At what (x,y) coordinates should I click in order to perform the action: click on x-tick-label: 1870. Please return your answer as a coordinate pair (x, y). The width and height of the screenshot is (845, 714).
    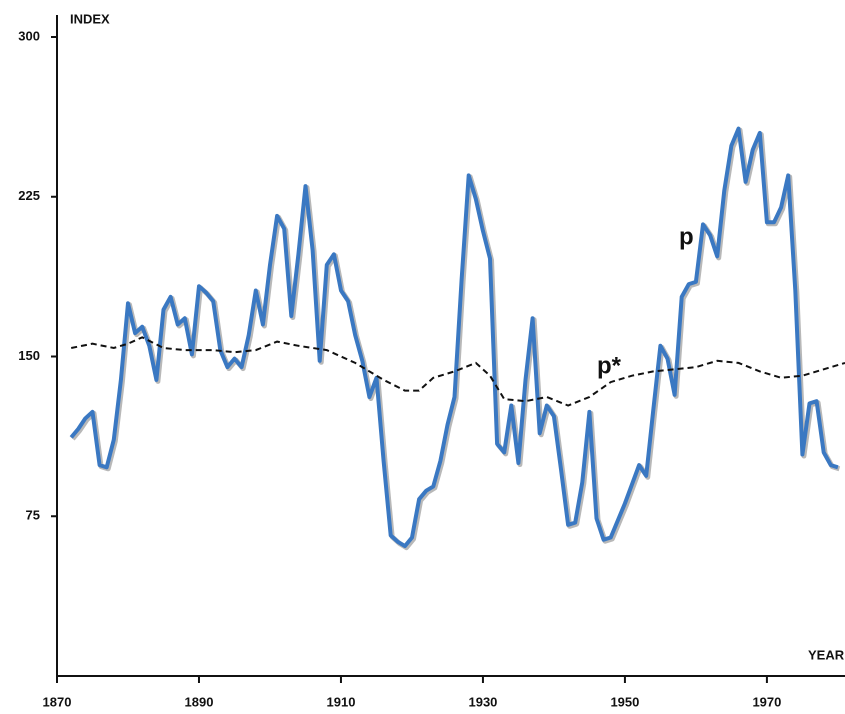
    Looking at the image, I should click on (57, 701).